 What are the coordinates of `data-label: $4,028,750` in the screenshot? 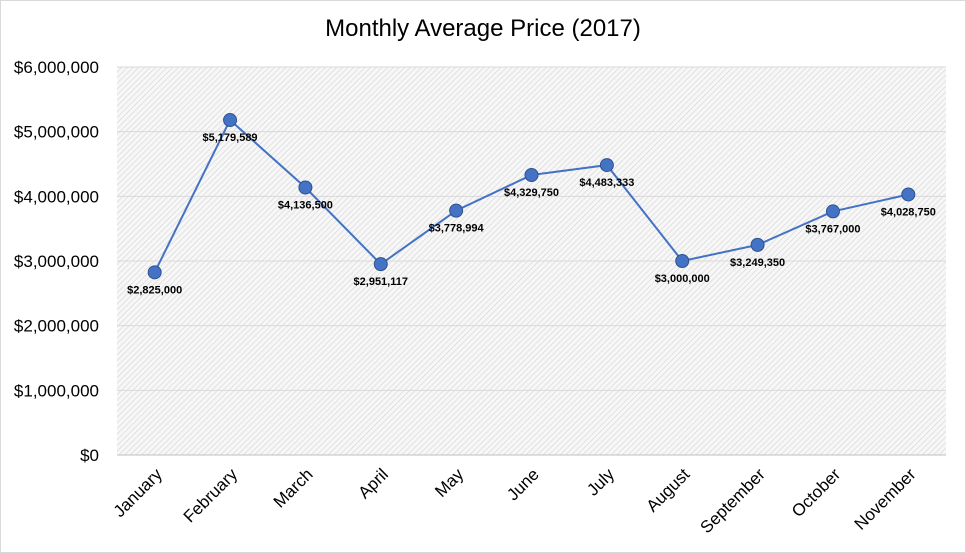 It's located at (908, 212).